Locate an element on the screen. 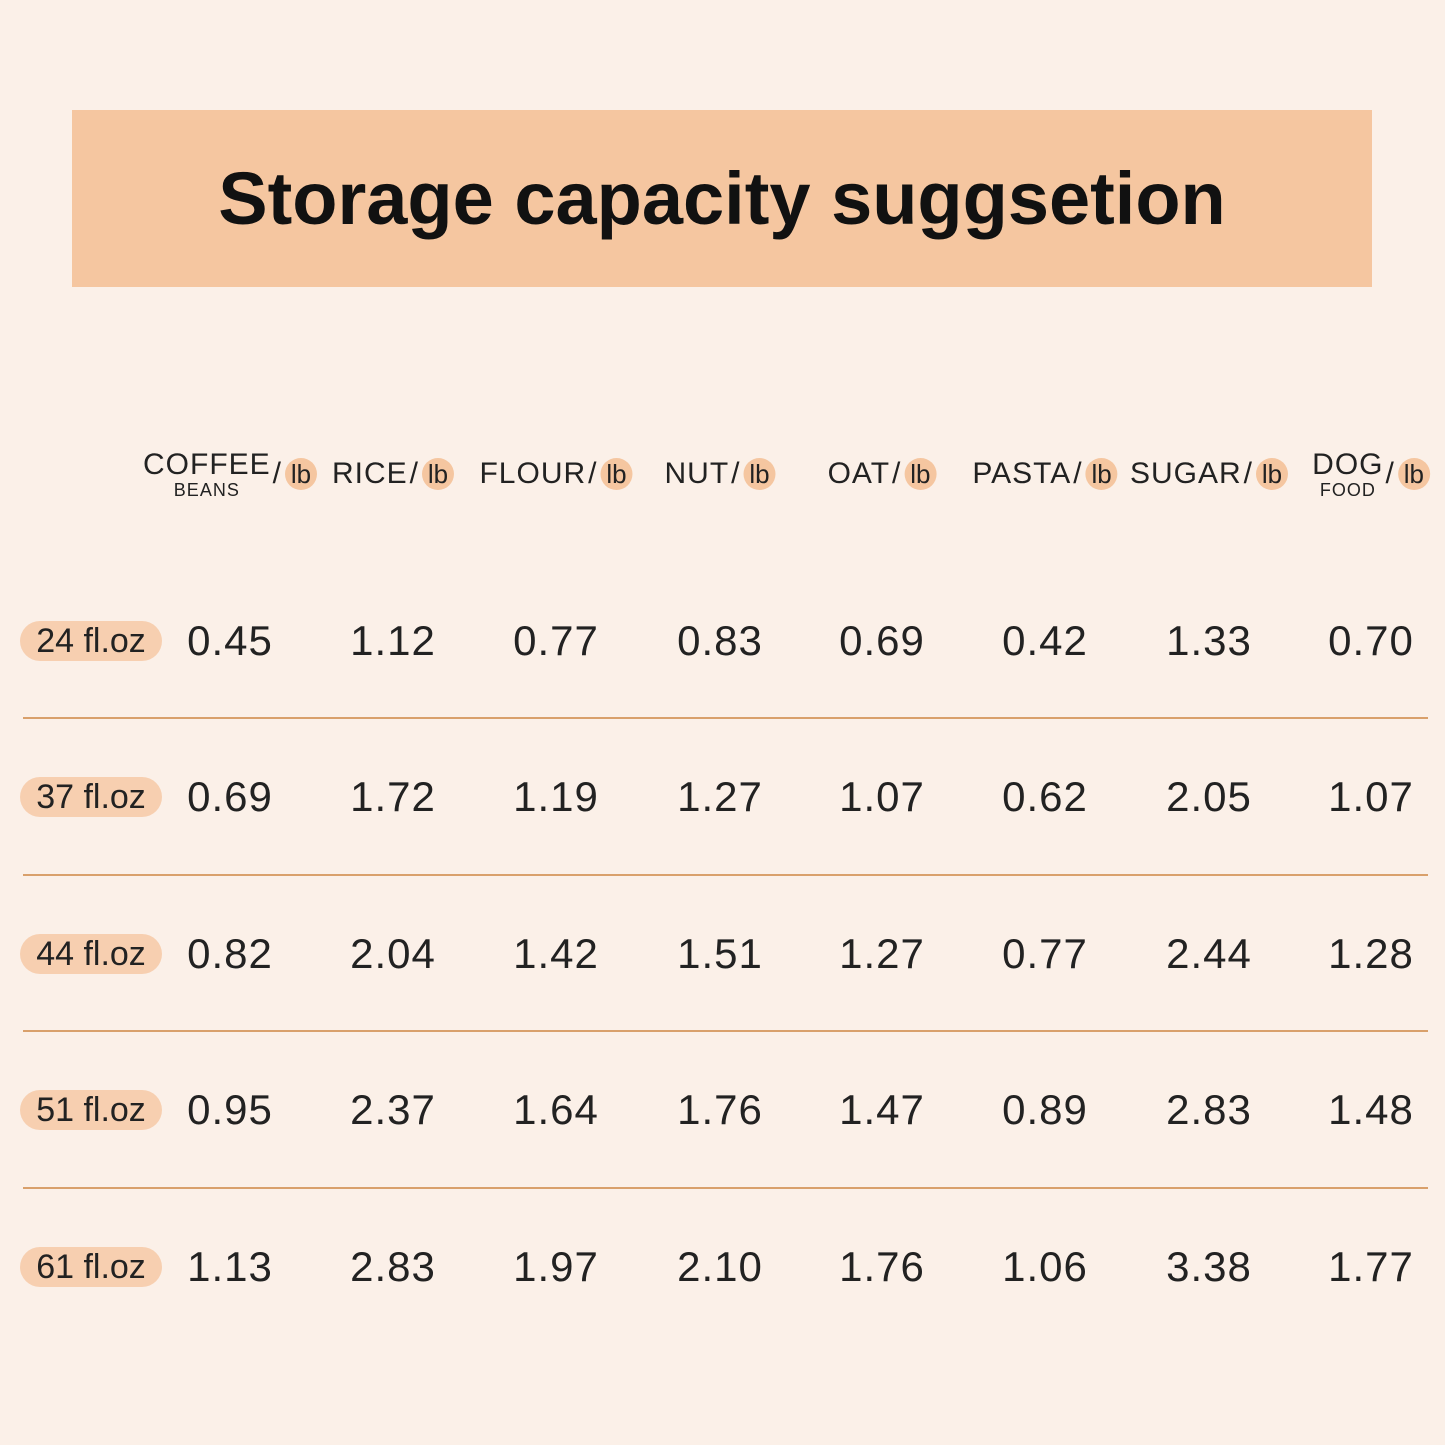 Image resolution: width=1445 pixels, height=1445 pixels. column-name-group: FLOUR is located at coordinates (532, 474).